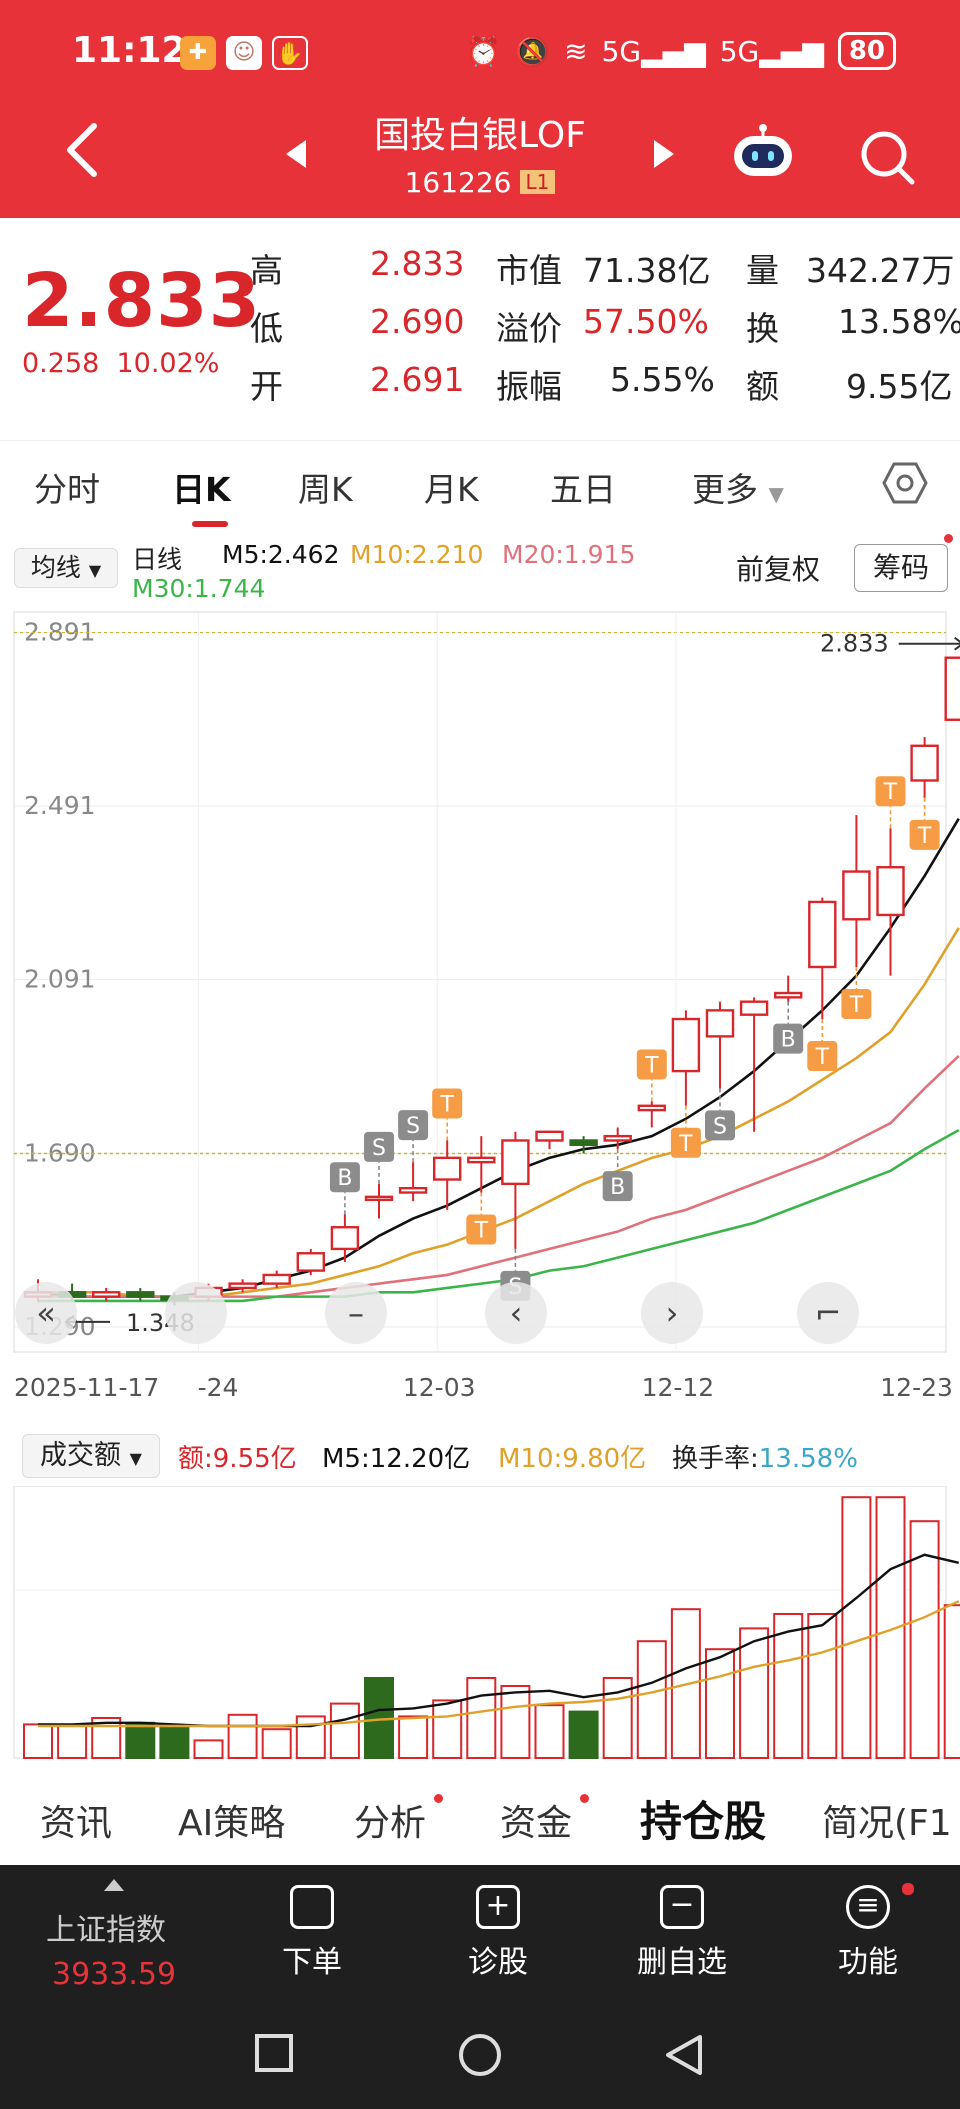 This screenshot has height=2109, width=960. I want to click on tab-news: 资讯, so click(76, 1823).